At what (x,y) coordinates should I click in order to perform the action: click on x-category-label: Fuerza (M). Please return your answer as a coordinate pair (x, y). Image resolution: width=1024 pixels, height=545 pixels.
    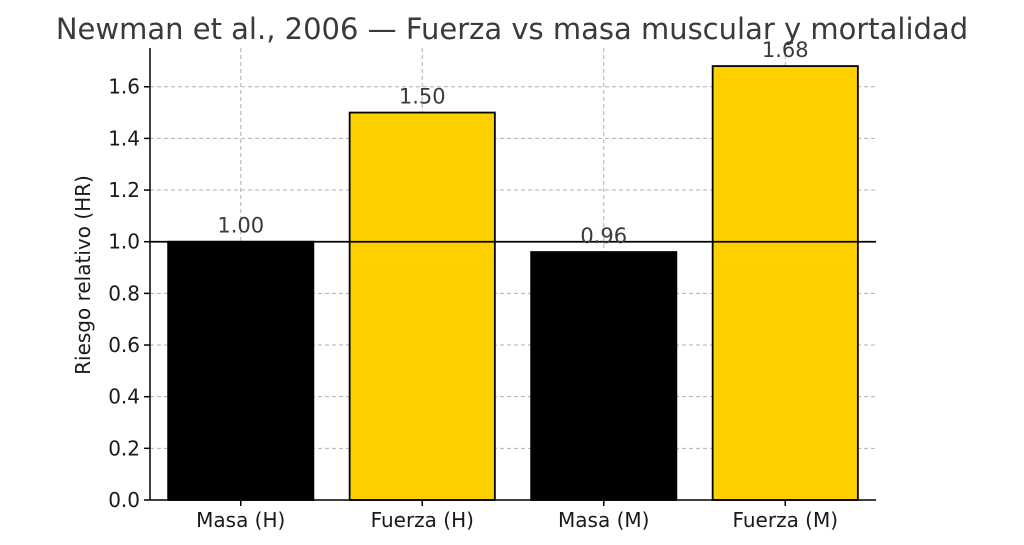
    Looking at the image, I should click on (785, 520).